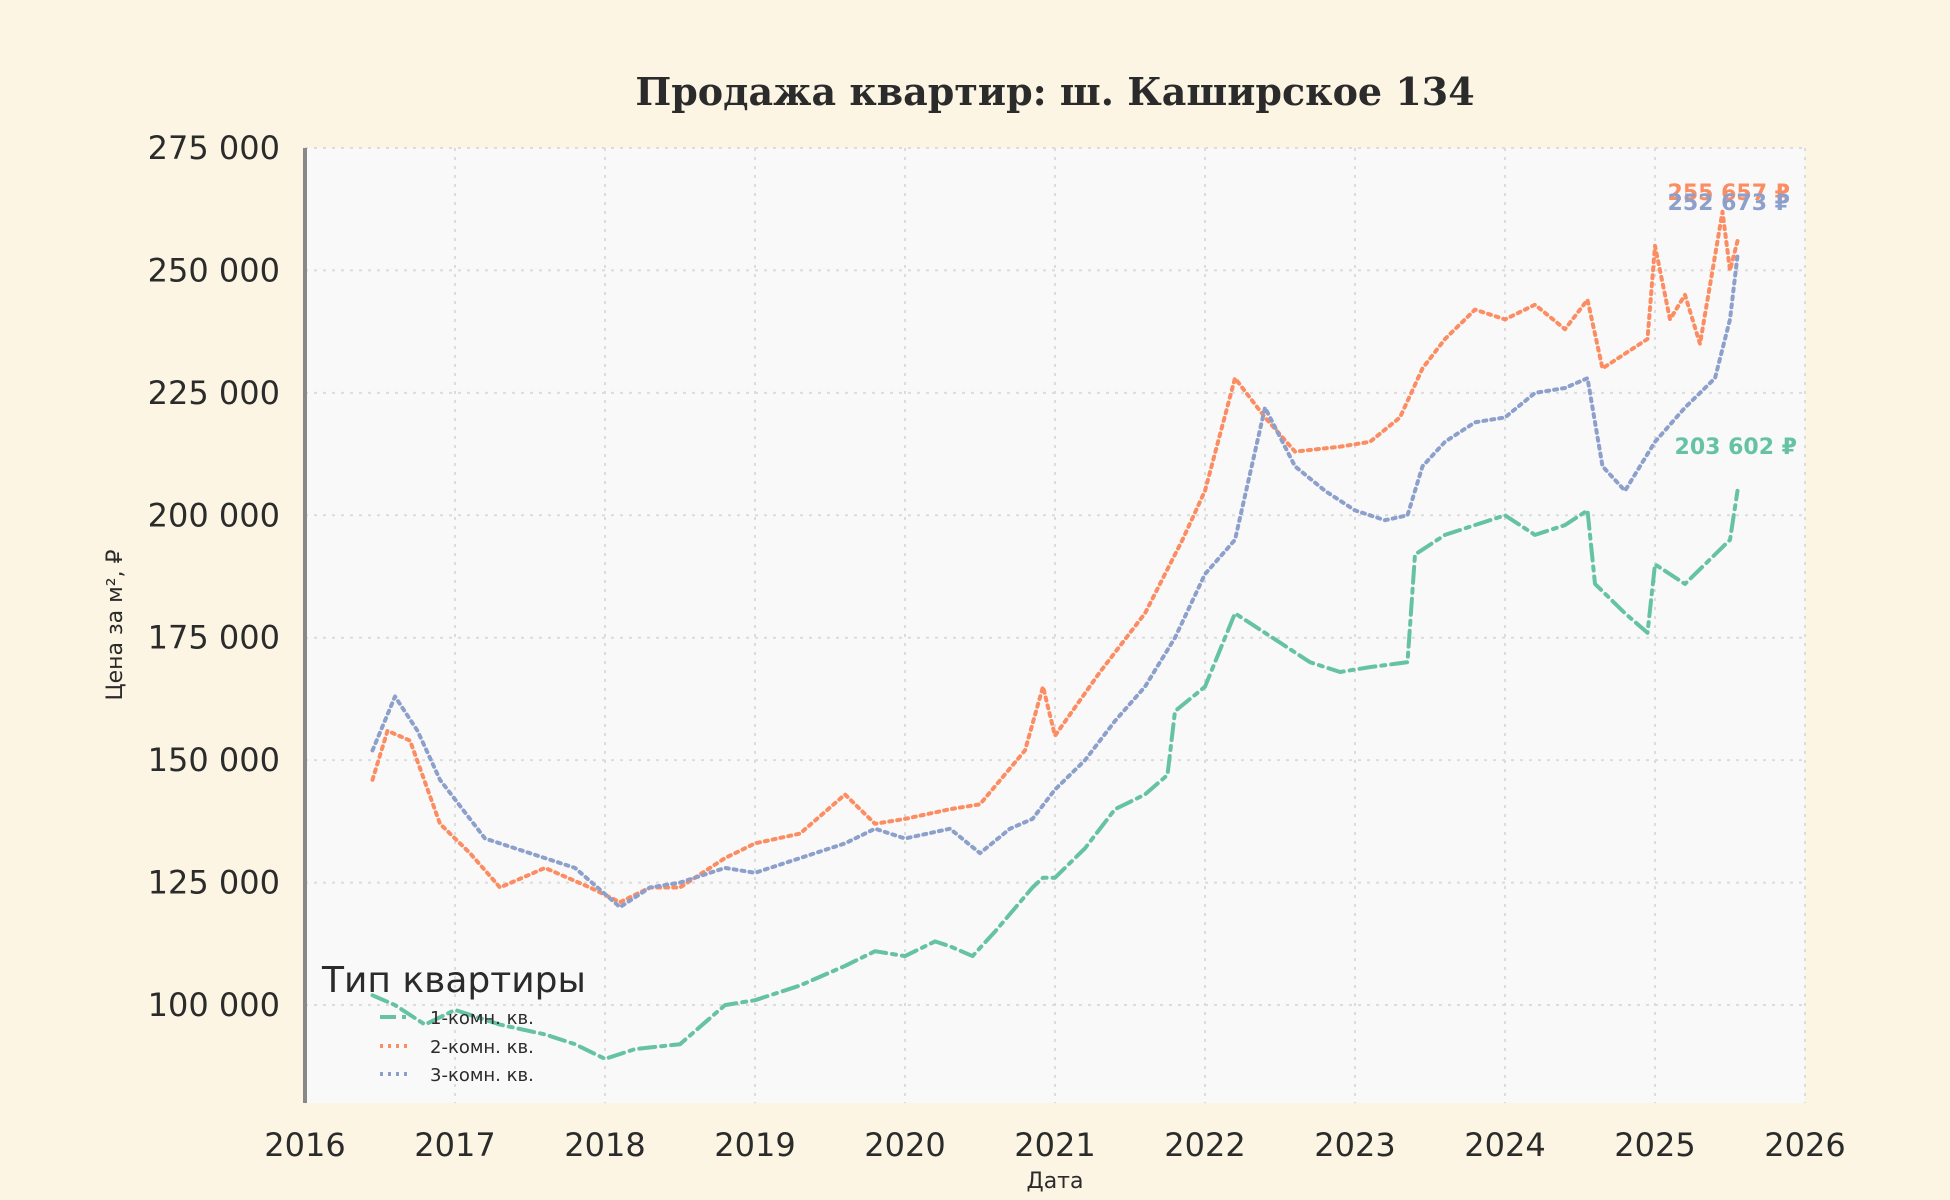 This screenshot has height=1200, width=1950. I want to click on end-label-1: 203 602 ₽, so click(1736, 447).